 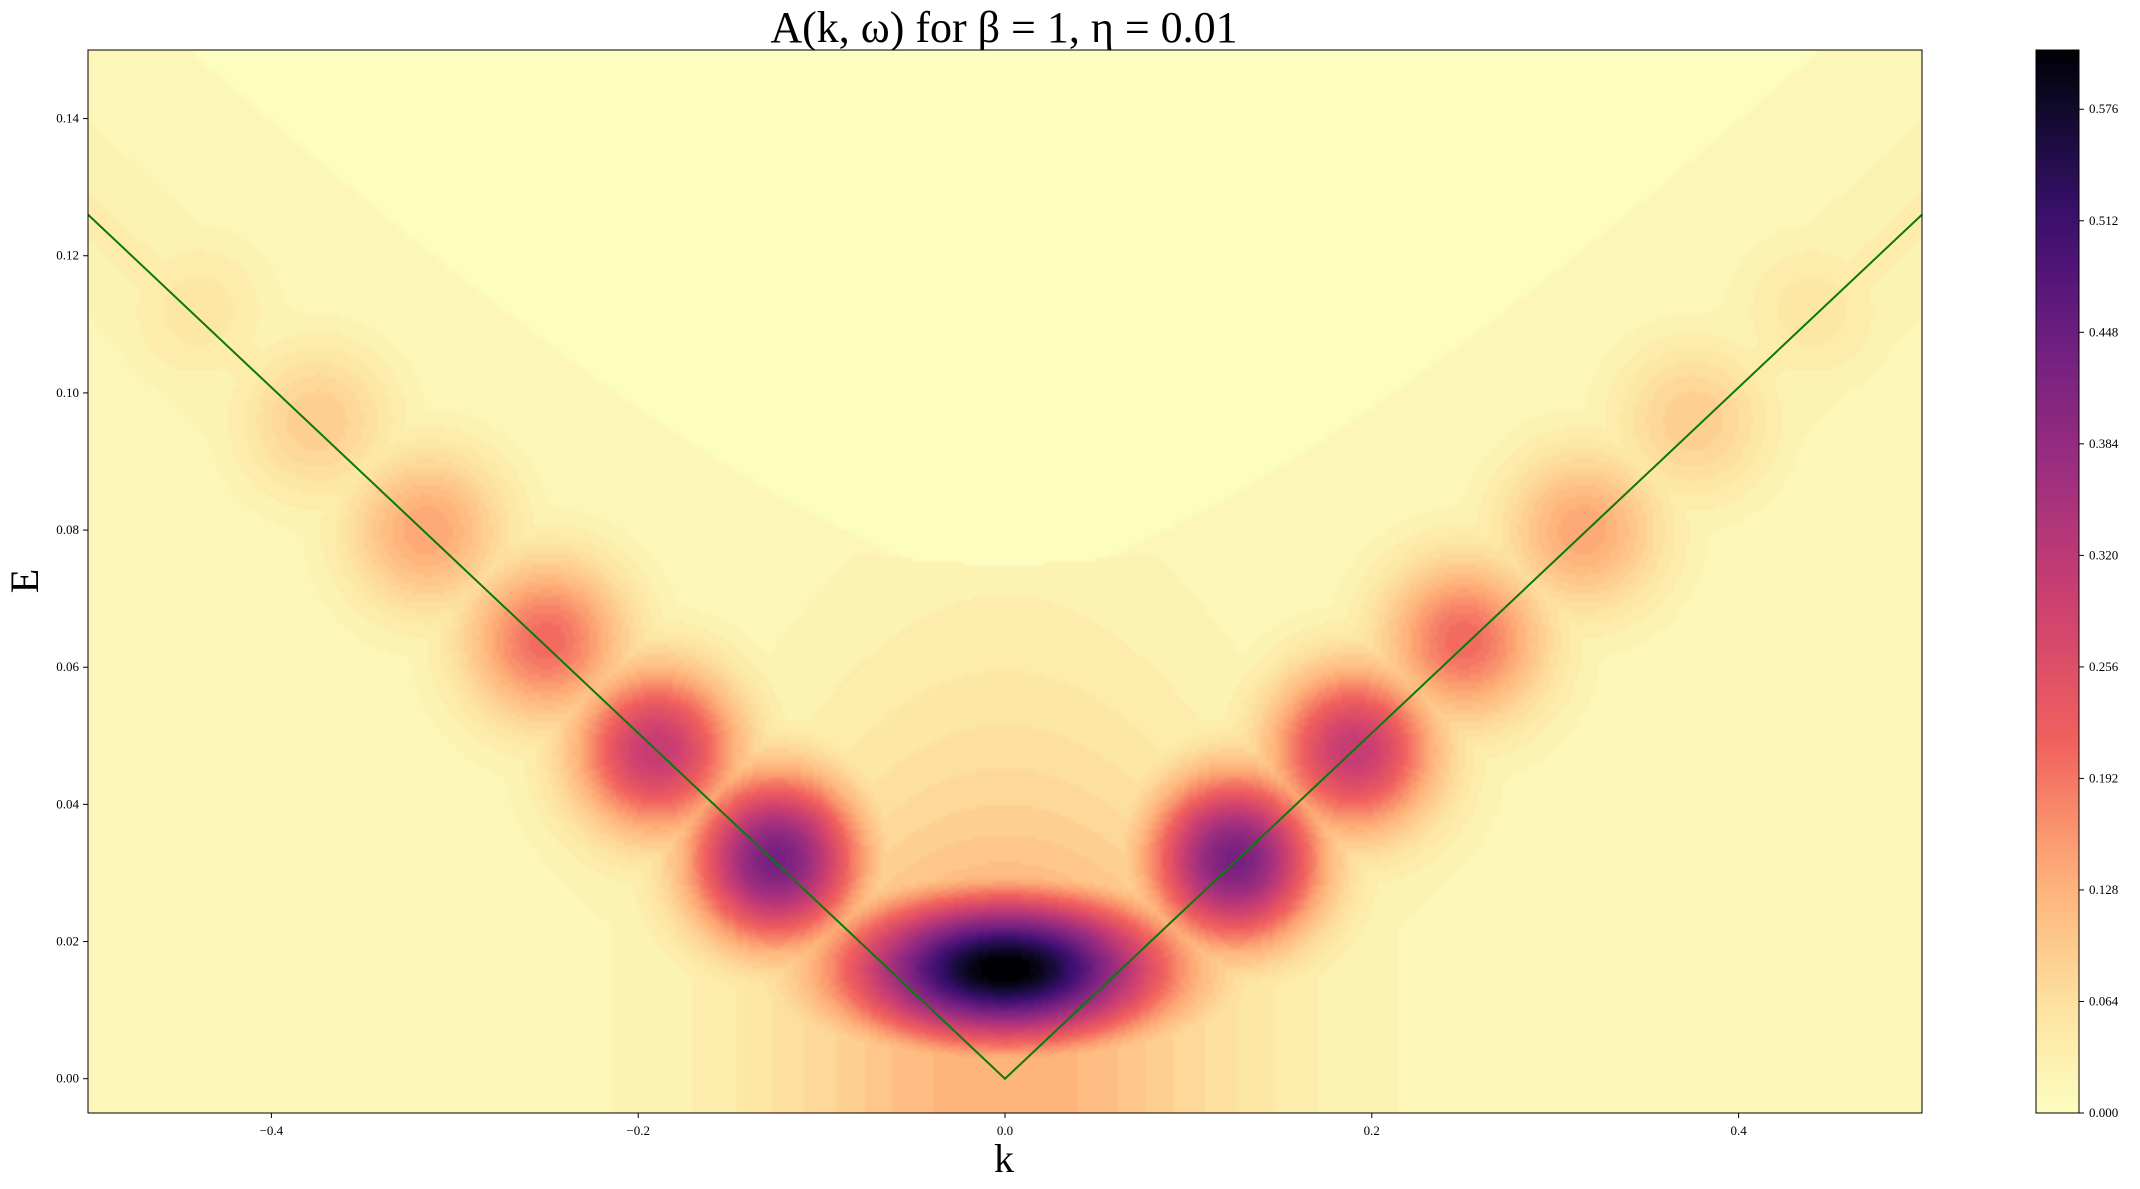 What do you see at coordinates (67, 529) in the screenshot?
I see `y-tick-label: 0.08` at bounding box center [67, 529].